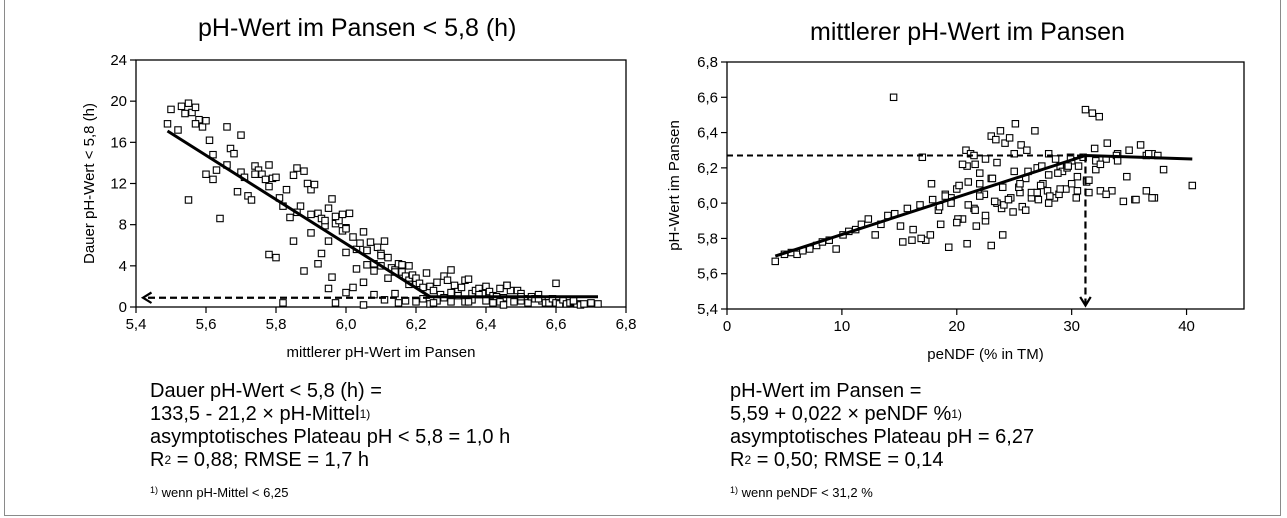 The height and width of the screenshot is (518, 1287). Describe the element at coordinates (357, 28) in the screenshot. I see `left-chart-title: pH-Wert im Pansen < 5,8 (h)` at that location.